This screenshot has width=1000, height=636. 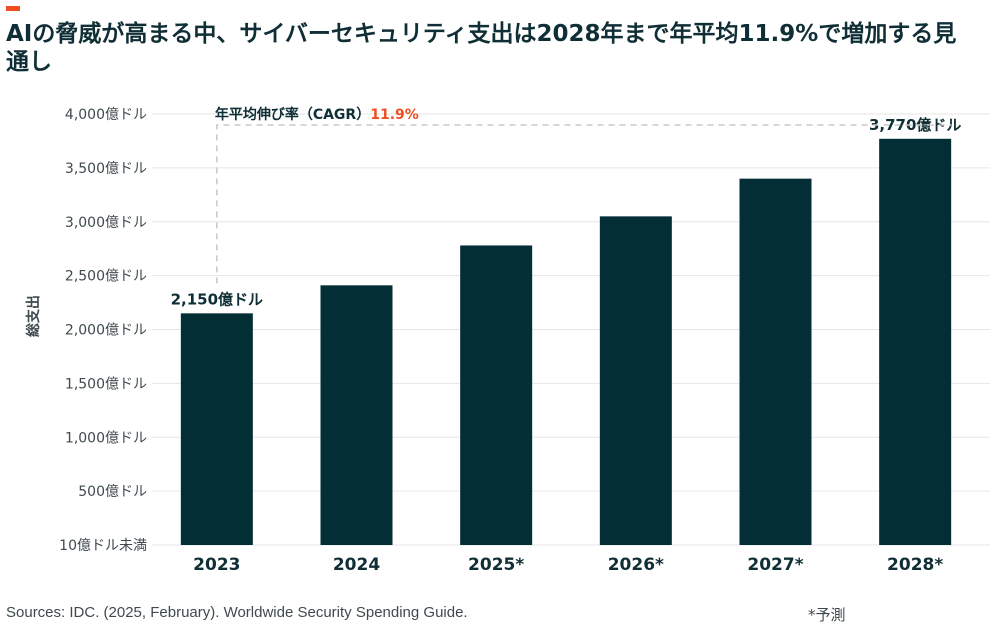 What do you see at coordinates (394, 115) in the screenshot?
I see `cagr-value: 11.9%` at bounding box center [394, 115].